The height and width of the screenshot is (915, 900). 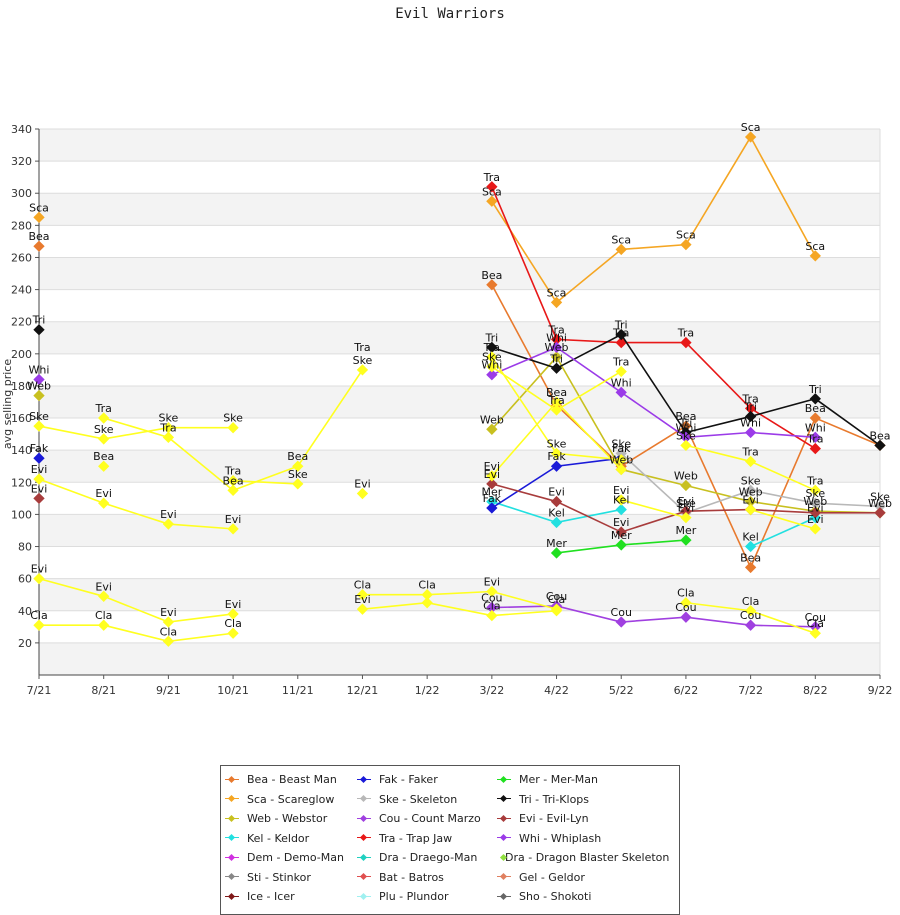 What do you see at coordinates (750, 690) in the screenshot?
I see `x-tick-label: 7/22` at bounding box center [750, 690].